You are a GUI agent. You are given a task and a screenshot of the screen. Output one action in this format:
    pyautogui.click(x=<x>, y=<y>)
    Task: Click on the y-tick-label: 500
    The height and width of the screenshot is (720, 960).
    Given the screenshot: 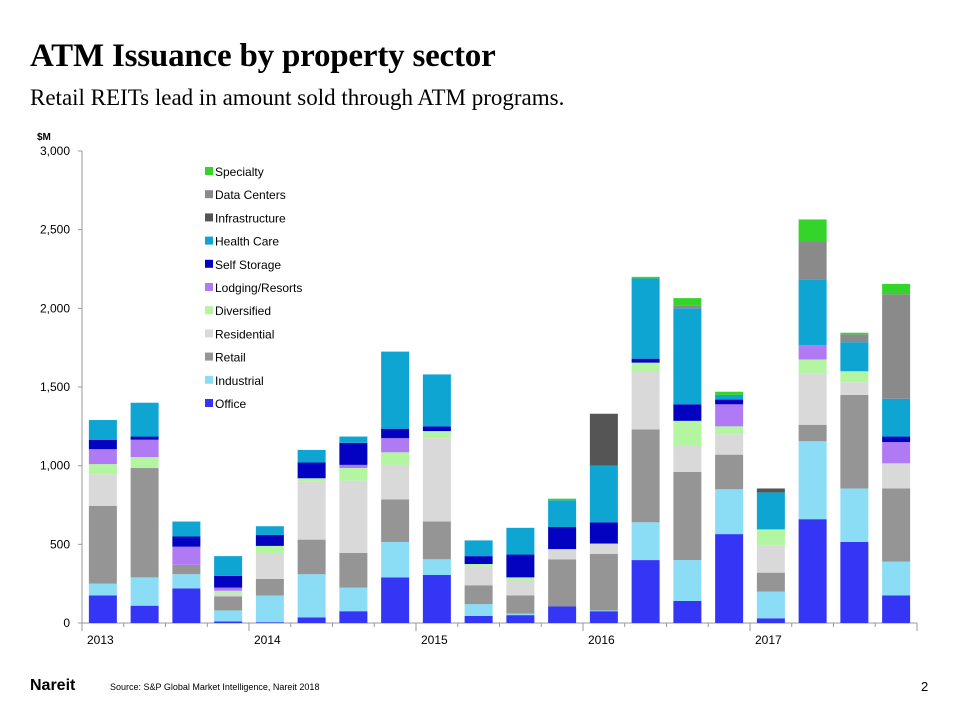 What is the action you would take?
    pyautogui.click(x=60, y=544)
    